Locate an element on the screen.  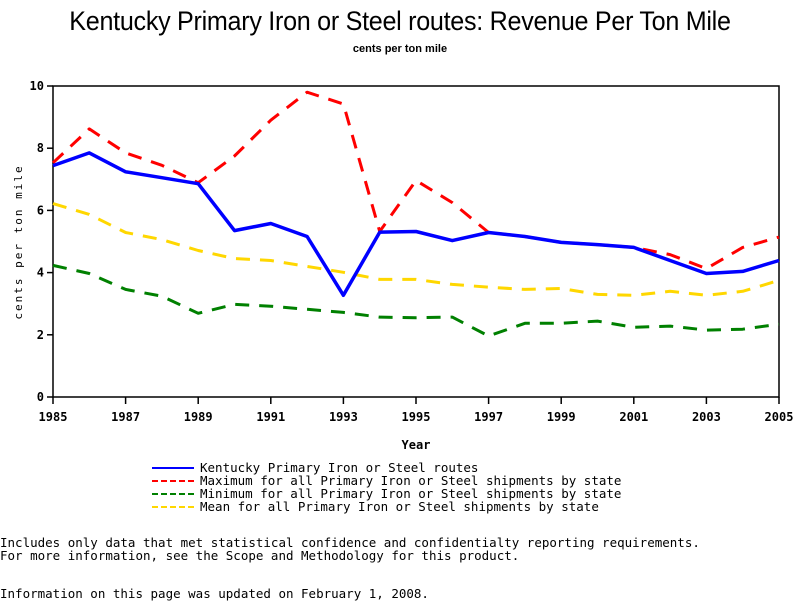
y-tick-label: 4 is located at coordinates (40, 273).